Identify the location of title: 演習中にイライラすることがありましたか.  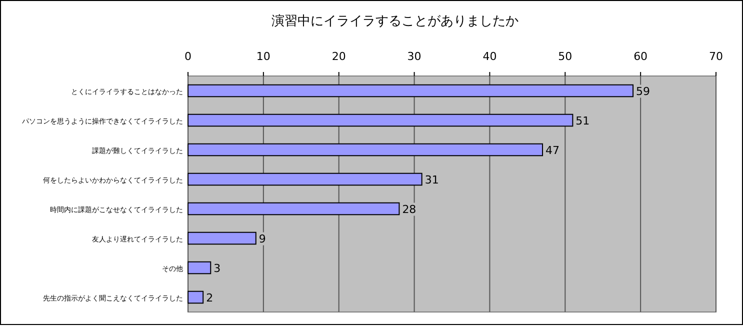
(395, 21).